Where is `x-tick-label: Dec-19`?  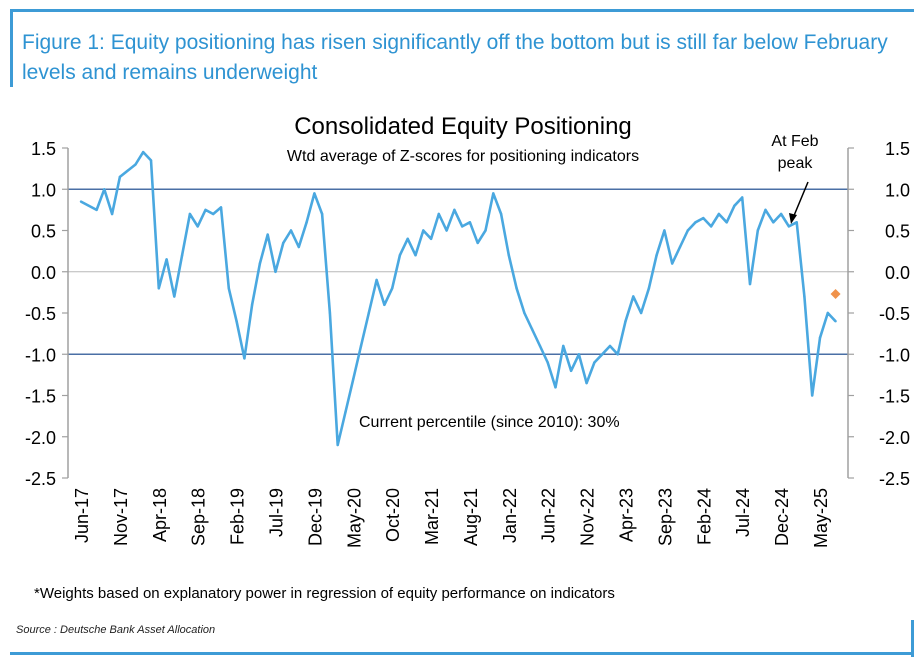
x-tick-label: Dec-19 is located at coordinates (315, 517).